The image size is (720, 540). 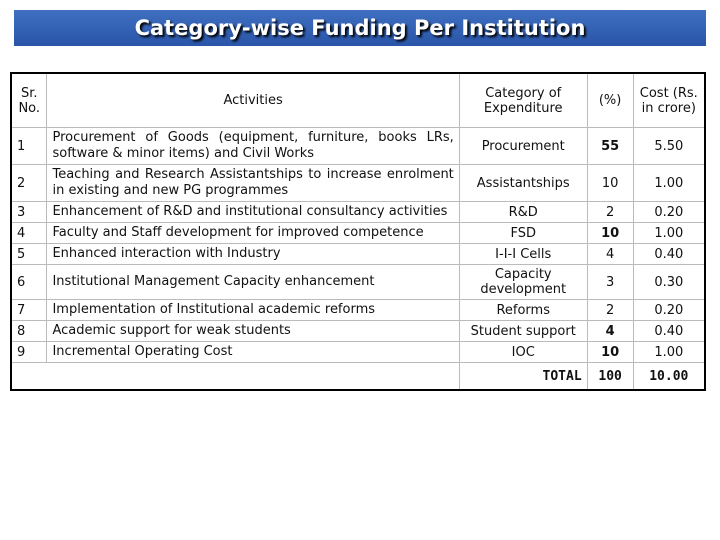 I want to click on total-row: TOTAL 100 10.00, so click(x=358, y=376).